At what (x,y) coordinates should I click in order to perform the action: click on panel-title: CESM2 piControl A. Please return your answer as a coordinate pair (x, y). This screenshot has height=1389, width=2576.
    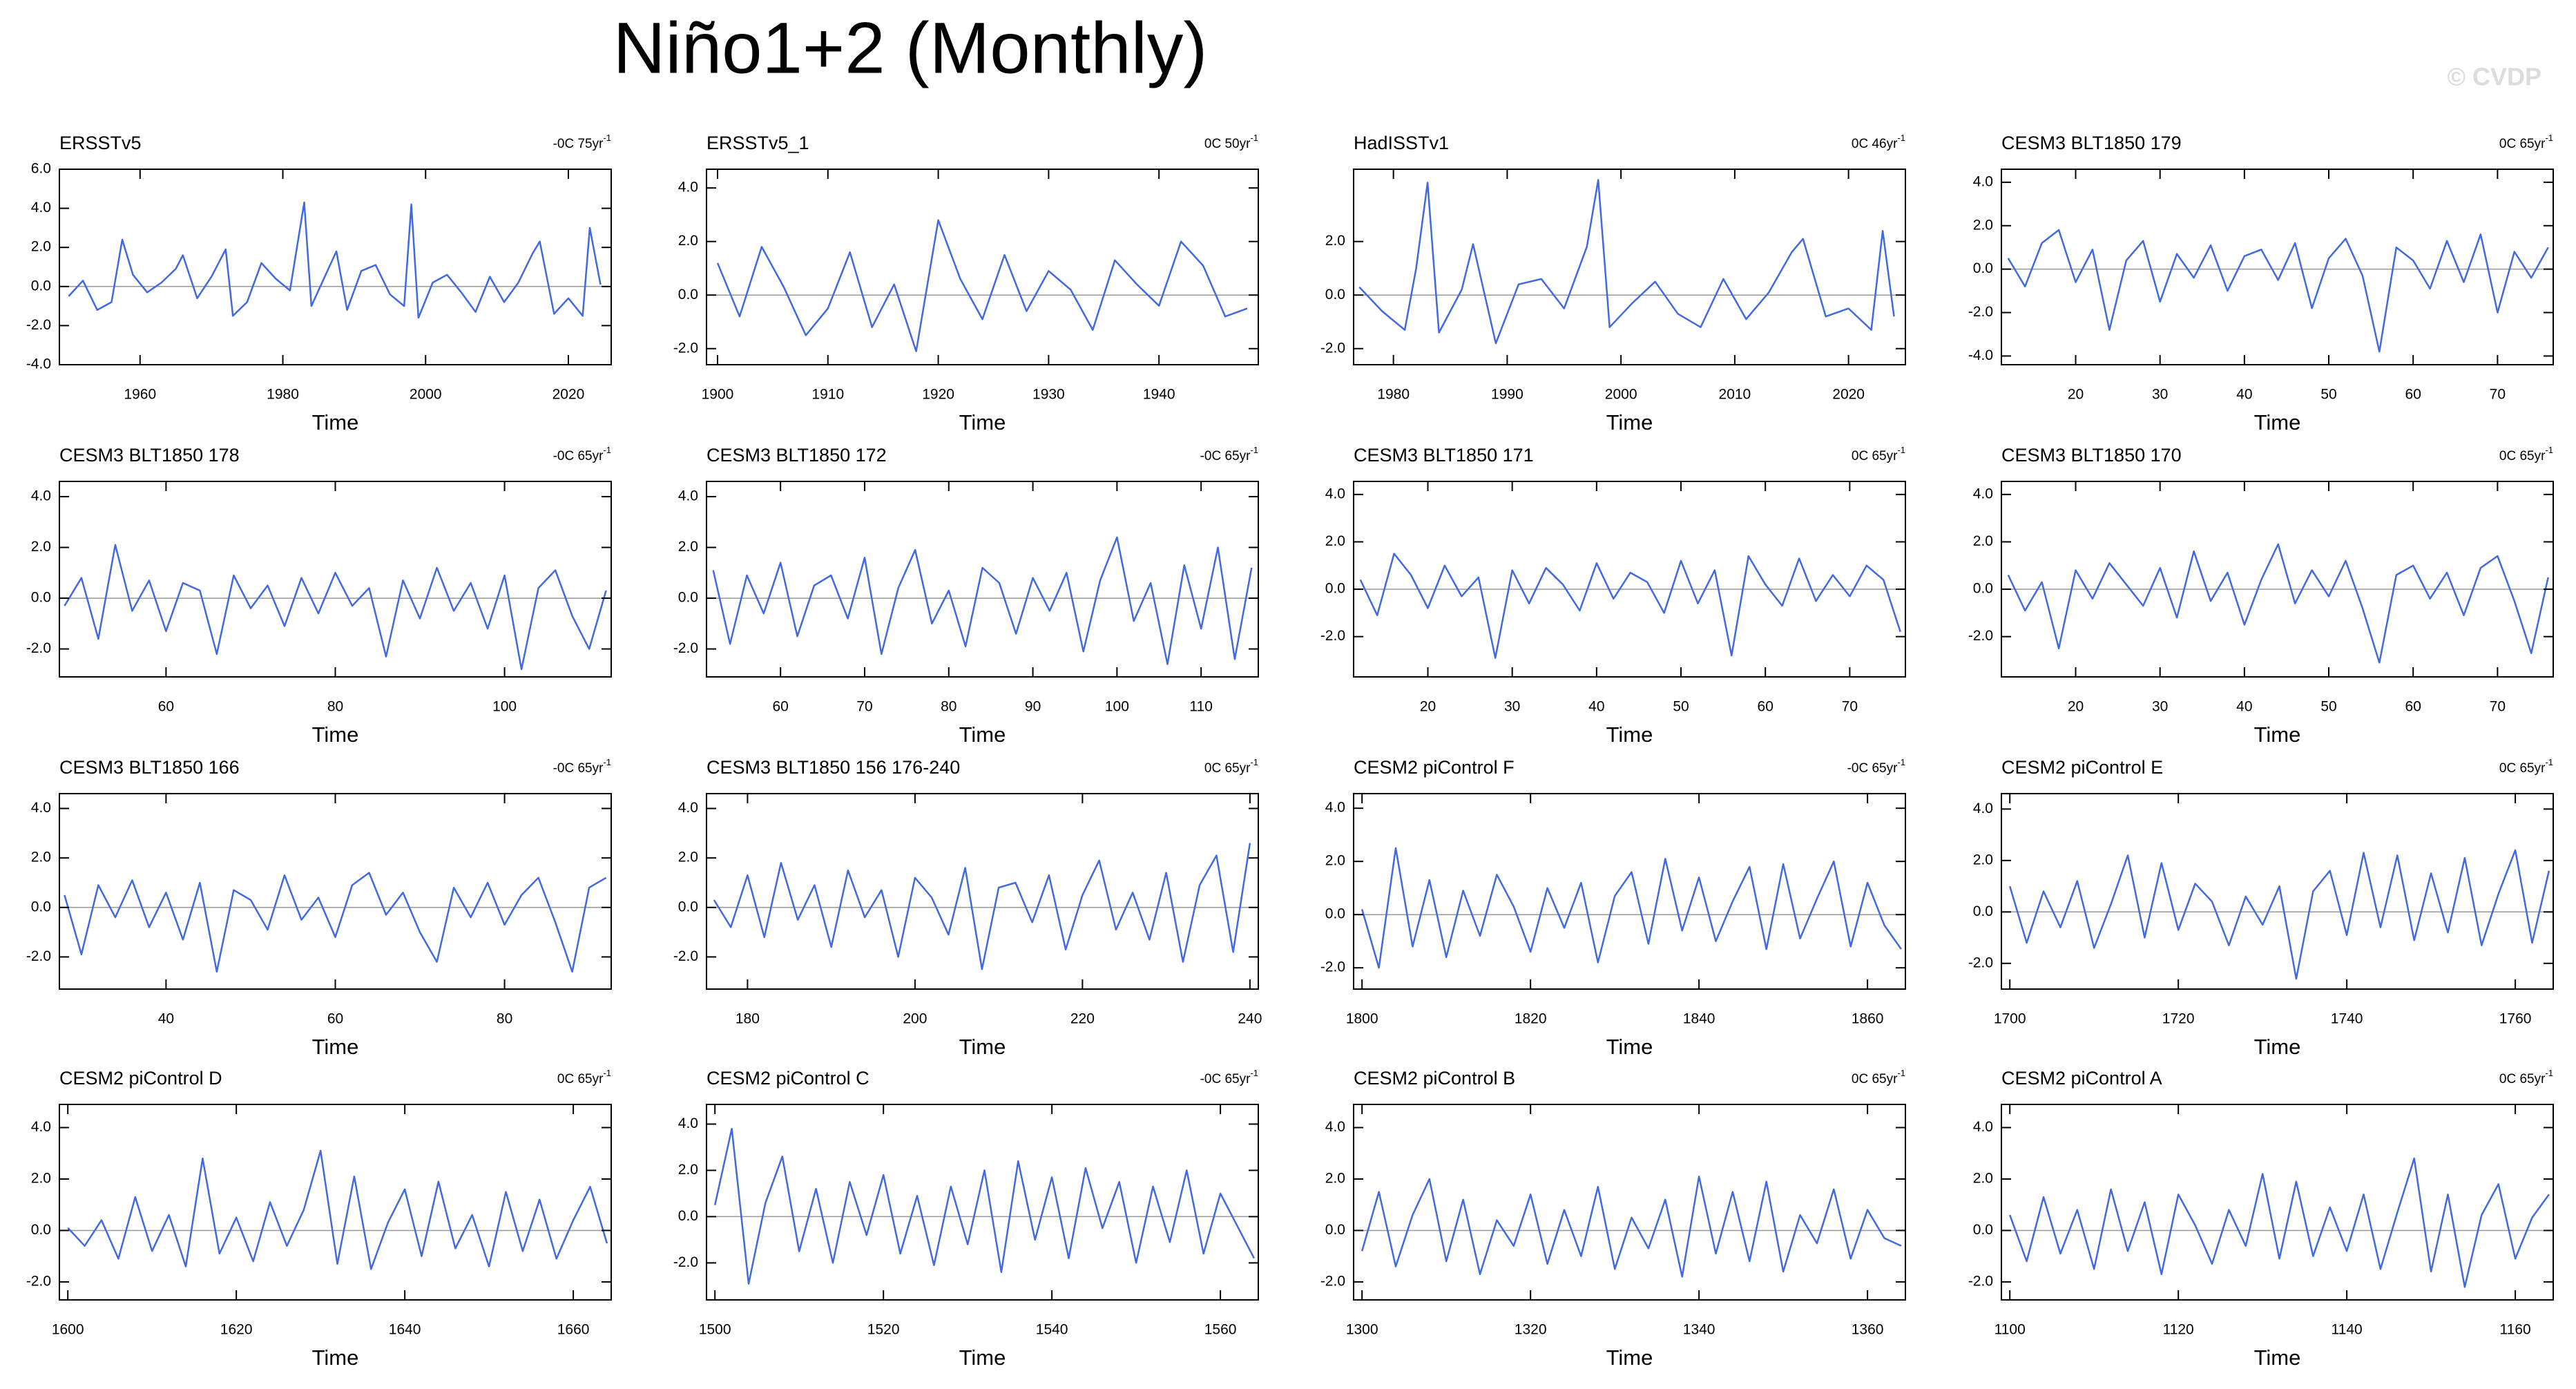
    Looking at the image, I should click on (2081, 1078).